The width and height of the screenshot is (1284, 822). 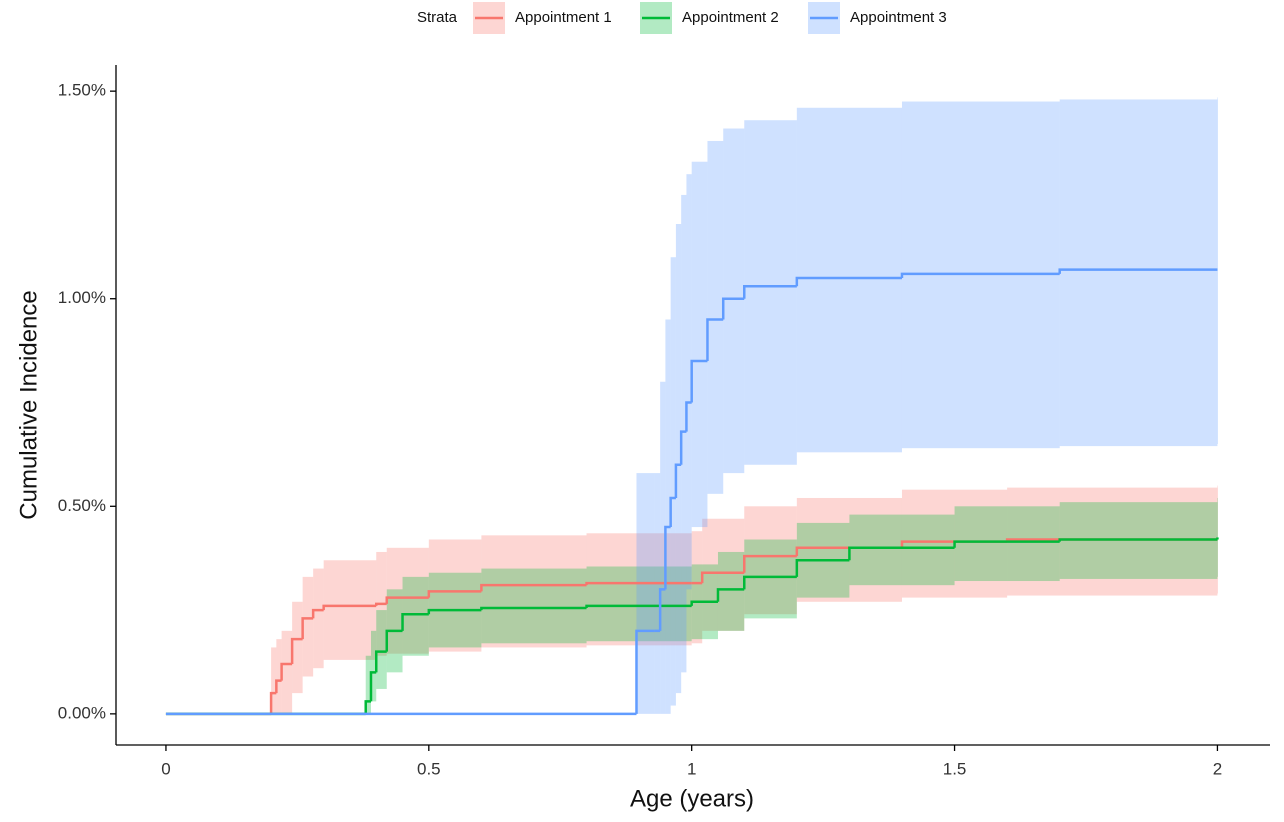 I want to click on x-tick-label: 0.5, so click(x=429, y=768).